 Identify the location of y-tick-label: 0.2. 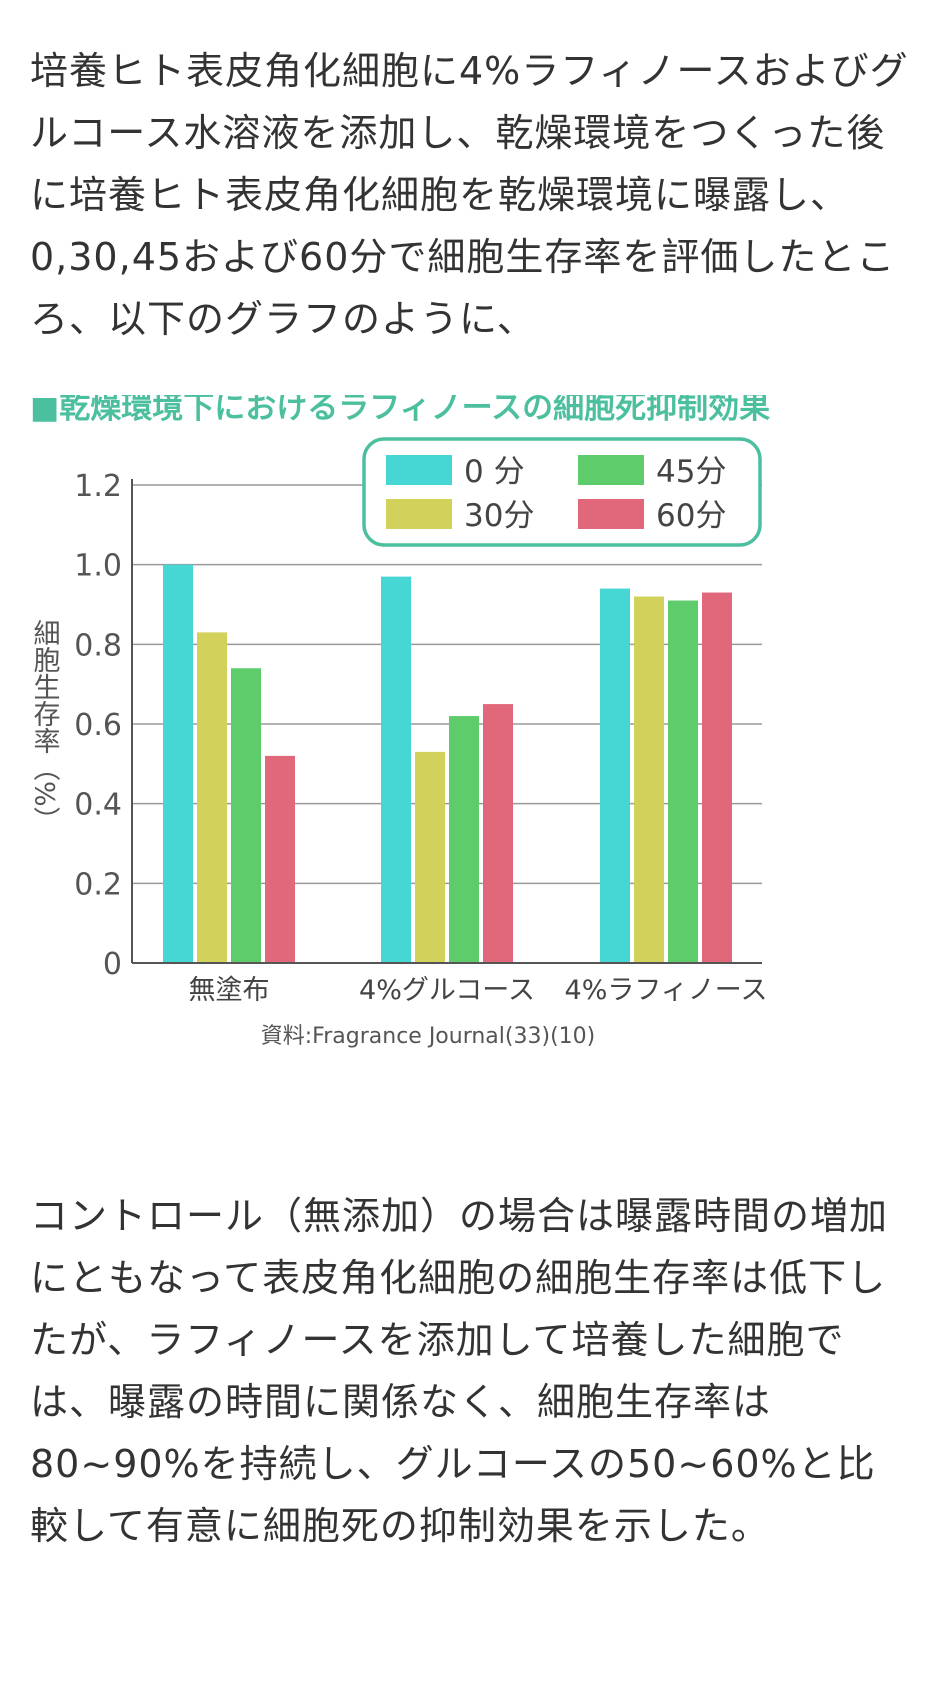
(98, 884).